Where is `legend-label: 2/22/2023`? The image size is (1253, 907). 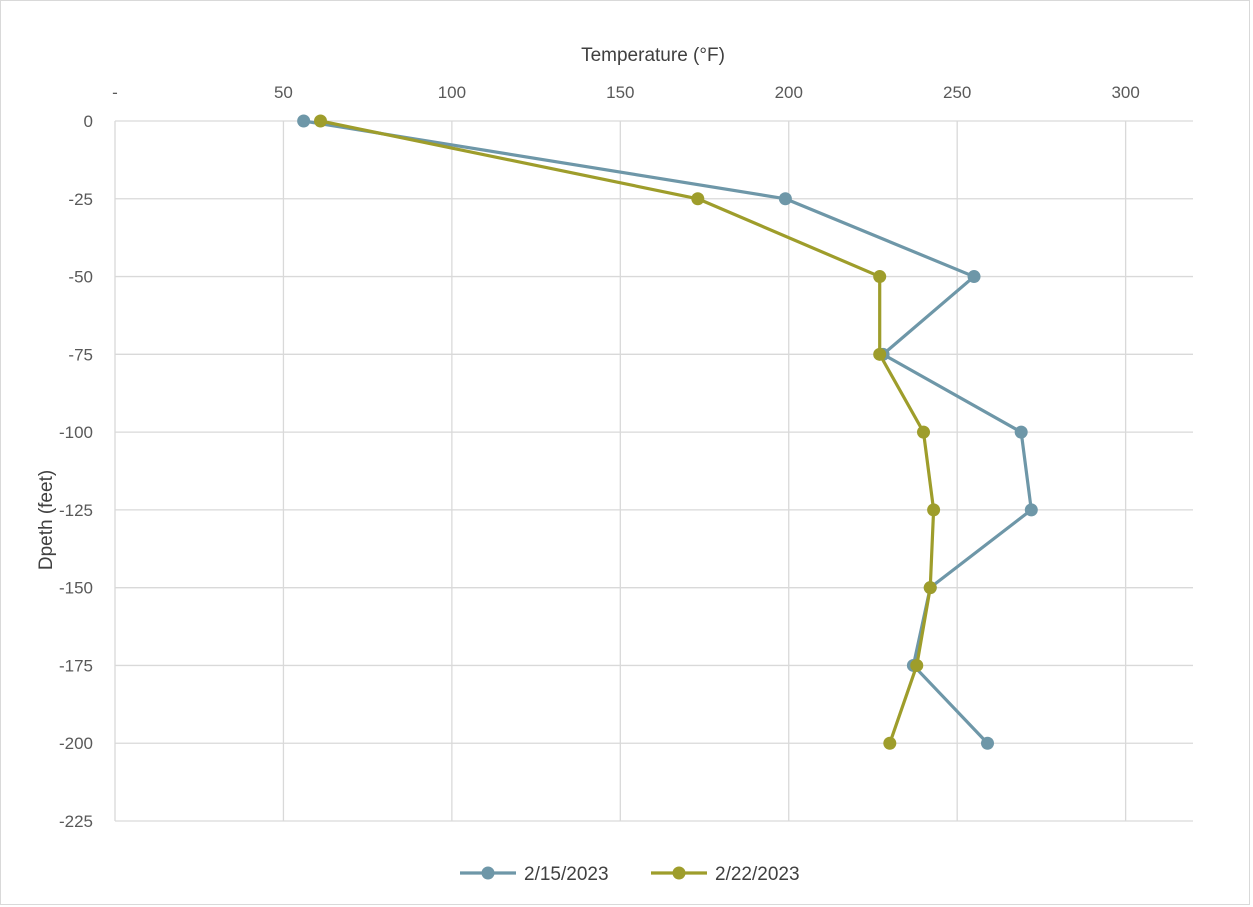 legend-label: 2/22/2023 is located at coordinates (757, 874).